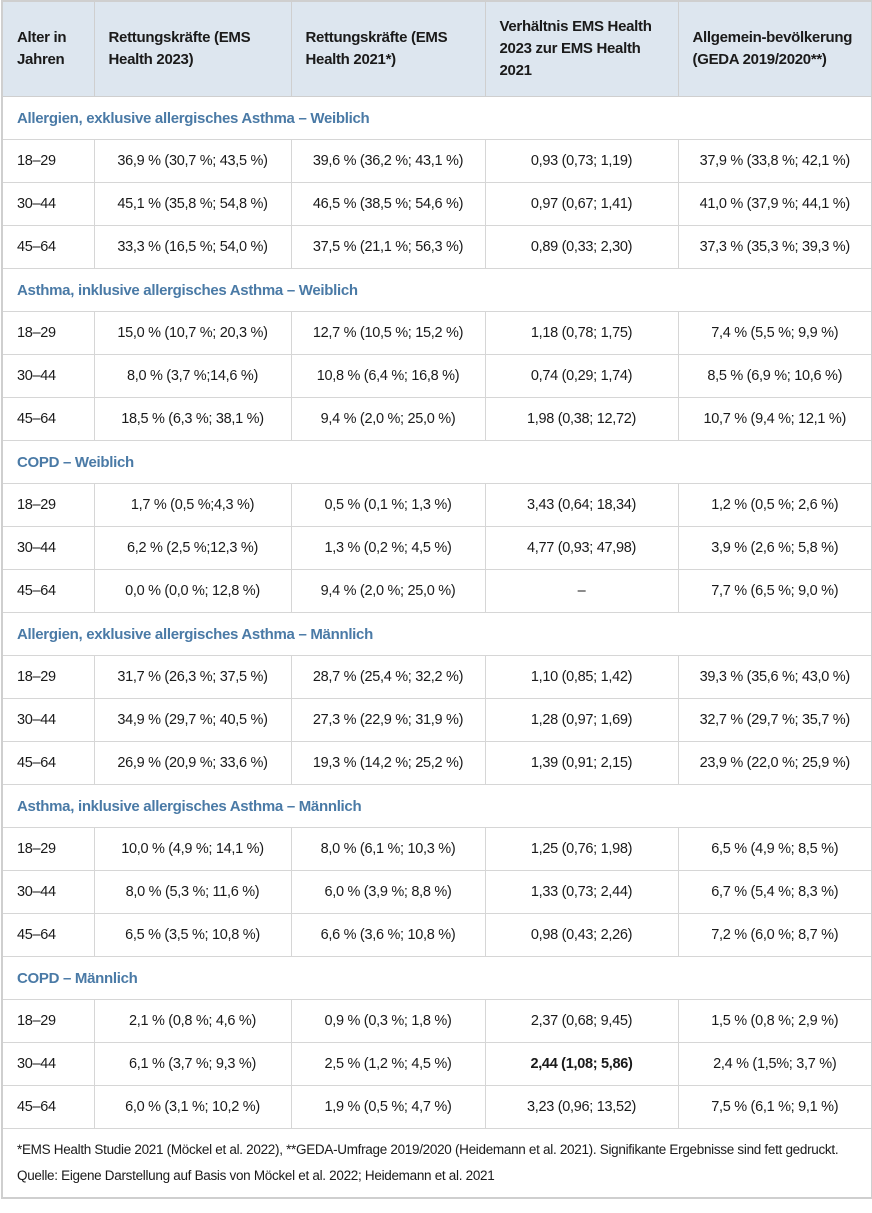  I want to click on cell-general-population: 2,4 % (1,5%; 3,7 %), so click(774, 1064).